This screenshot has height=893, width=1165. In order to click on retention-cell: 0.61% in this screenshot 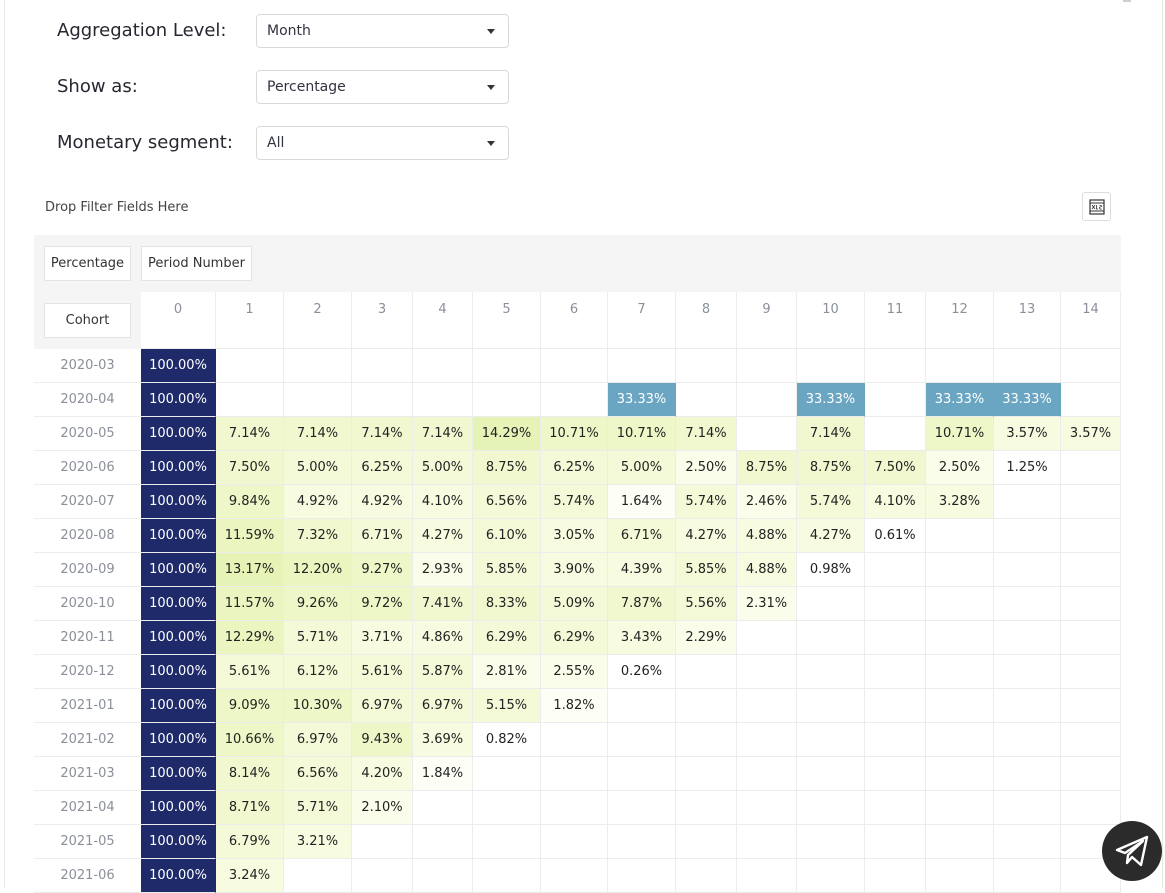, I will do `click(895, 536)`.